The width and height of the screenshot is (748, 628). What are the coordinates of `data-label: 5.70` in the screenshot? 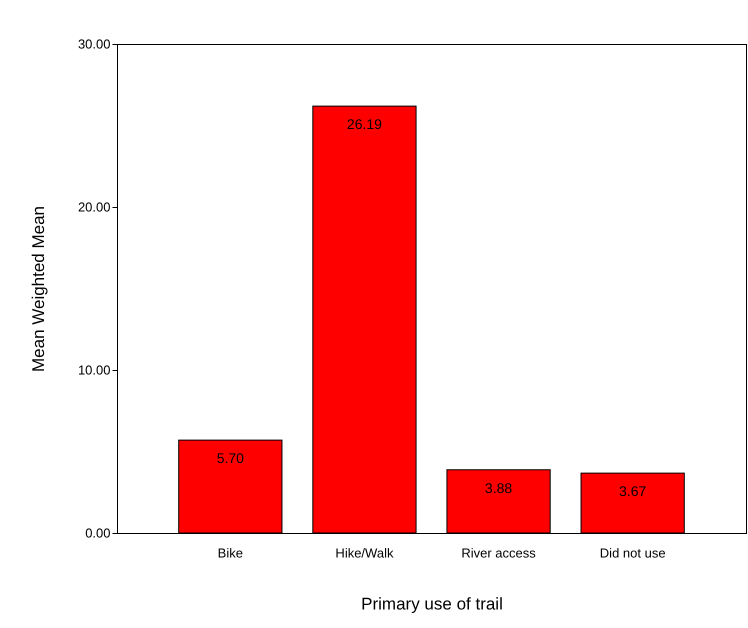 It's located at (230, 458).